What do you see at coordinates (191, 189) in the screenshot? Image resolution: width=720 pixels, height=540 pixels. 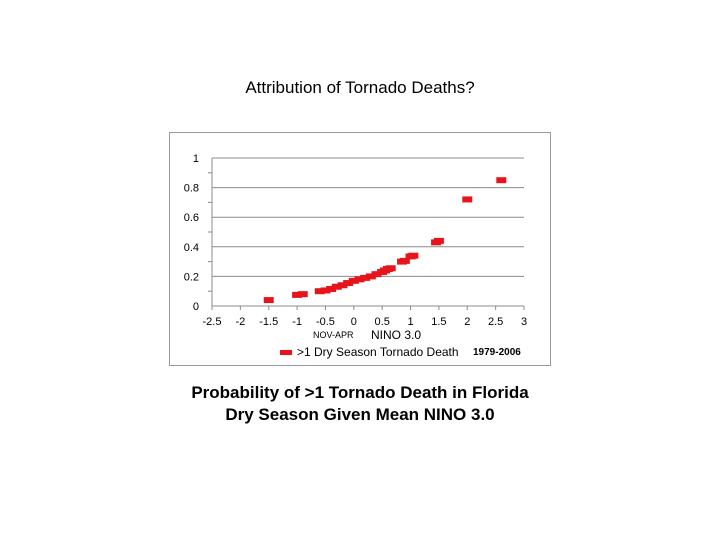 I see `y-tick-label: 0.8` at bounding box center [191, 189].